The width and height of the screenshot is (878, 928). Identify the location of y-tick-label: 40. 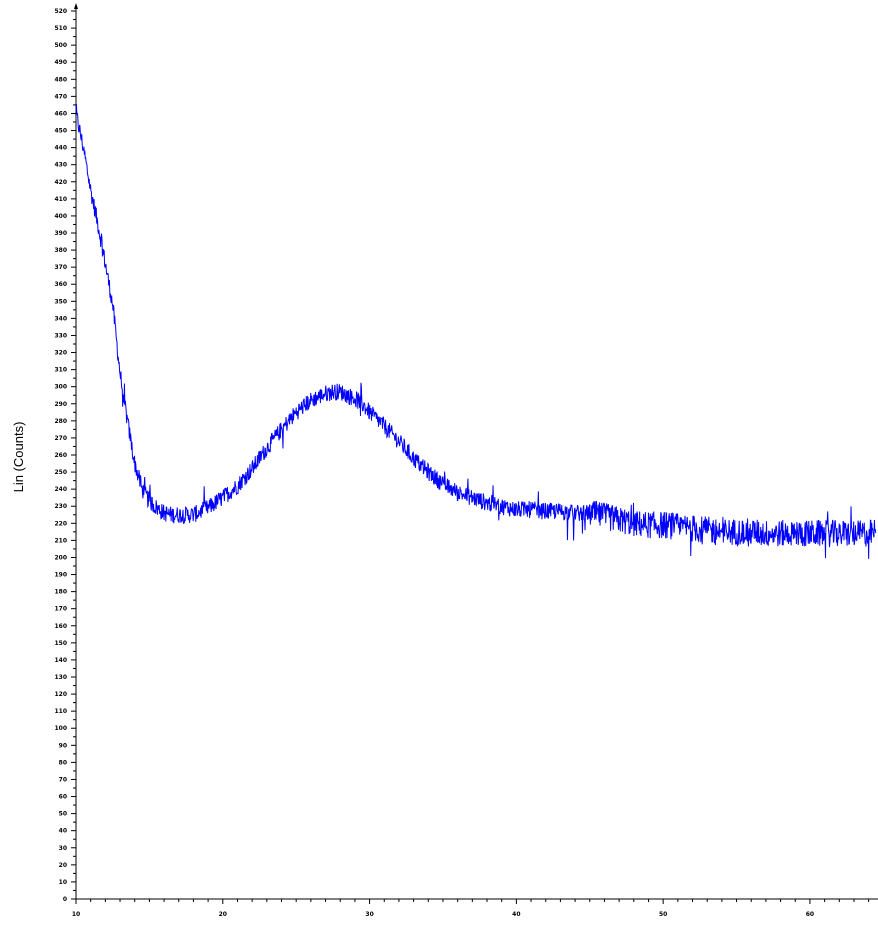
(63, 831).